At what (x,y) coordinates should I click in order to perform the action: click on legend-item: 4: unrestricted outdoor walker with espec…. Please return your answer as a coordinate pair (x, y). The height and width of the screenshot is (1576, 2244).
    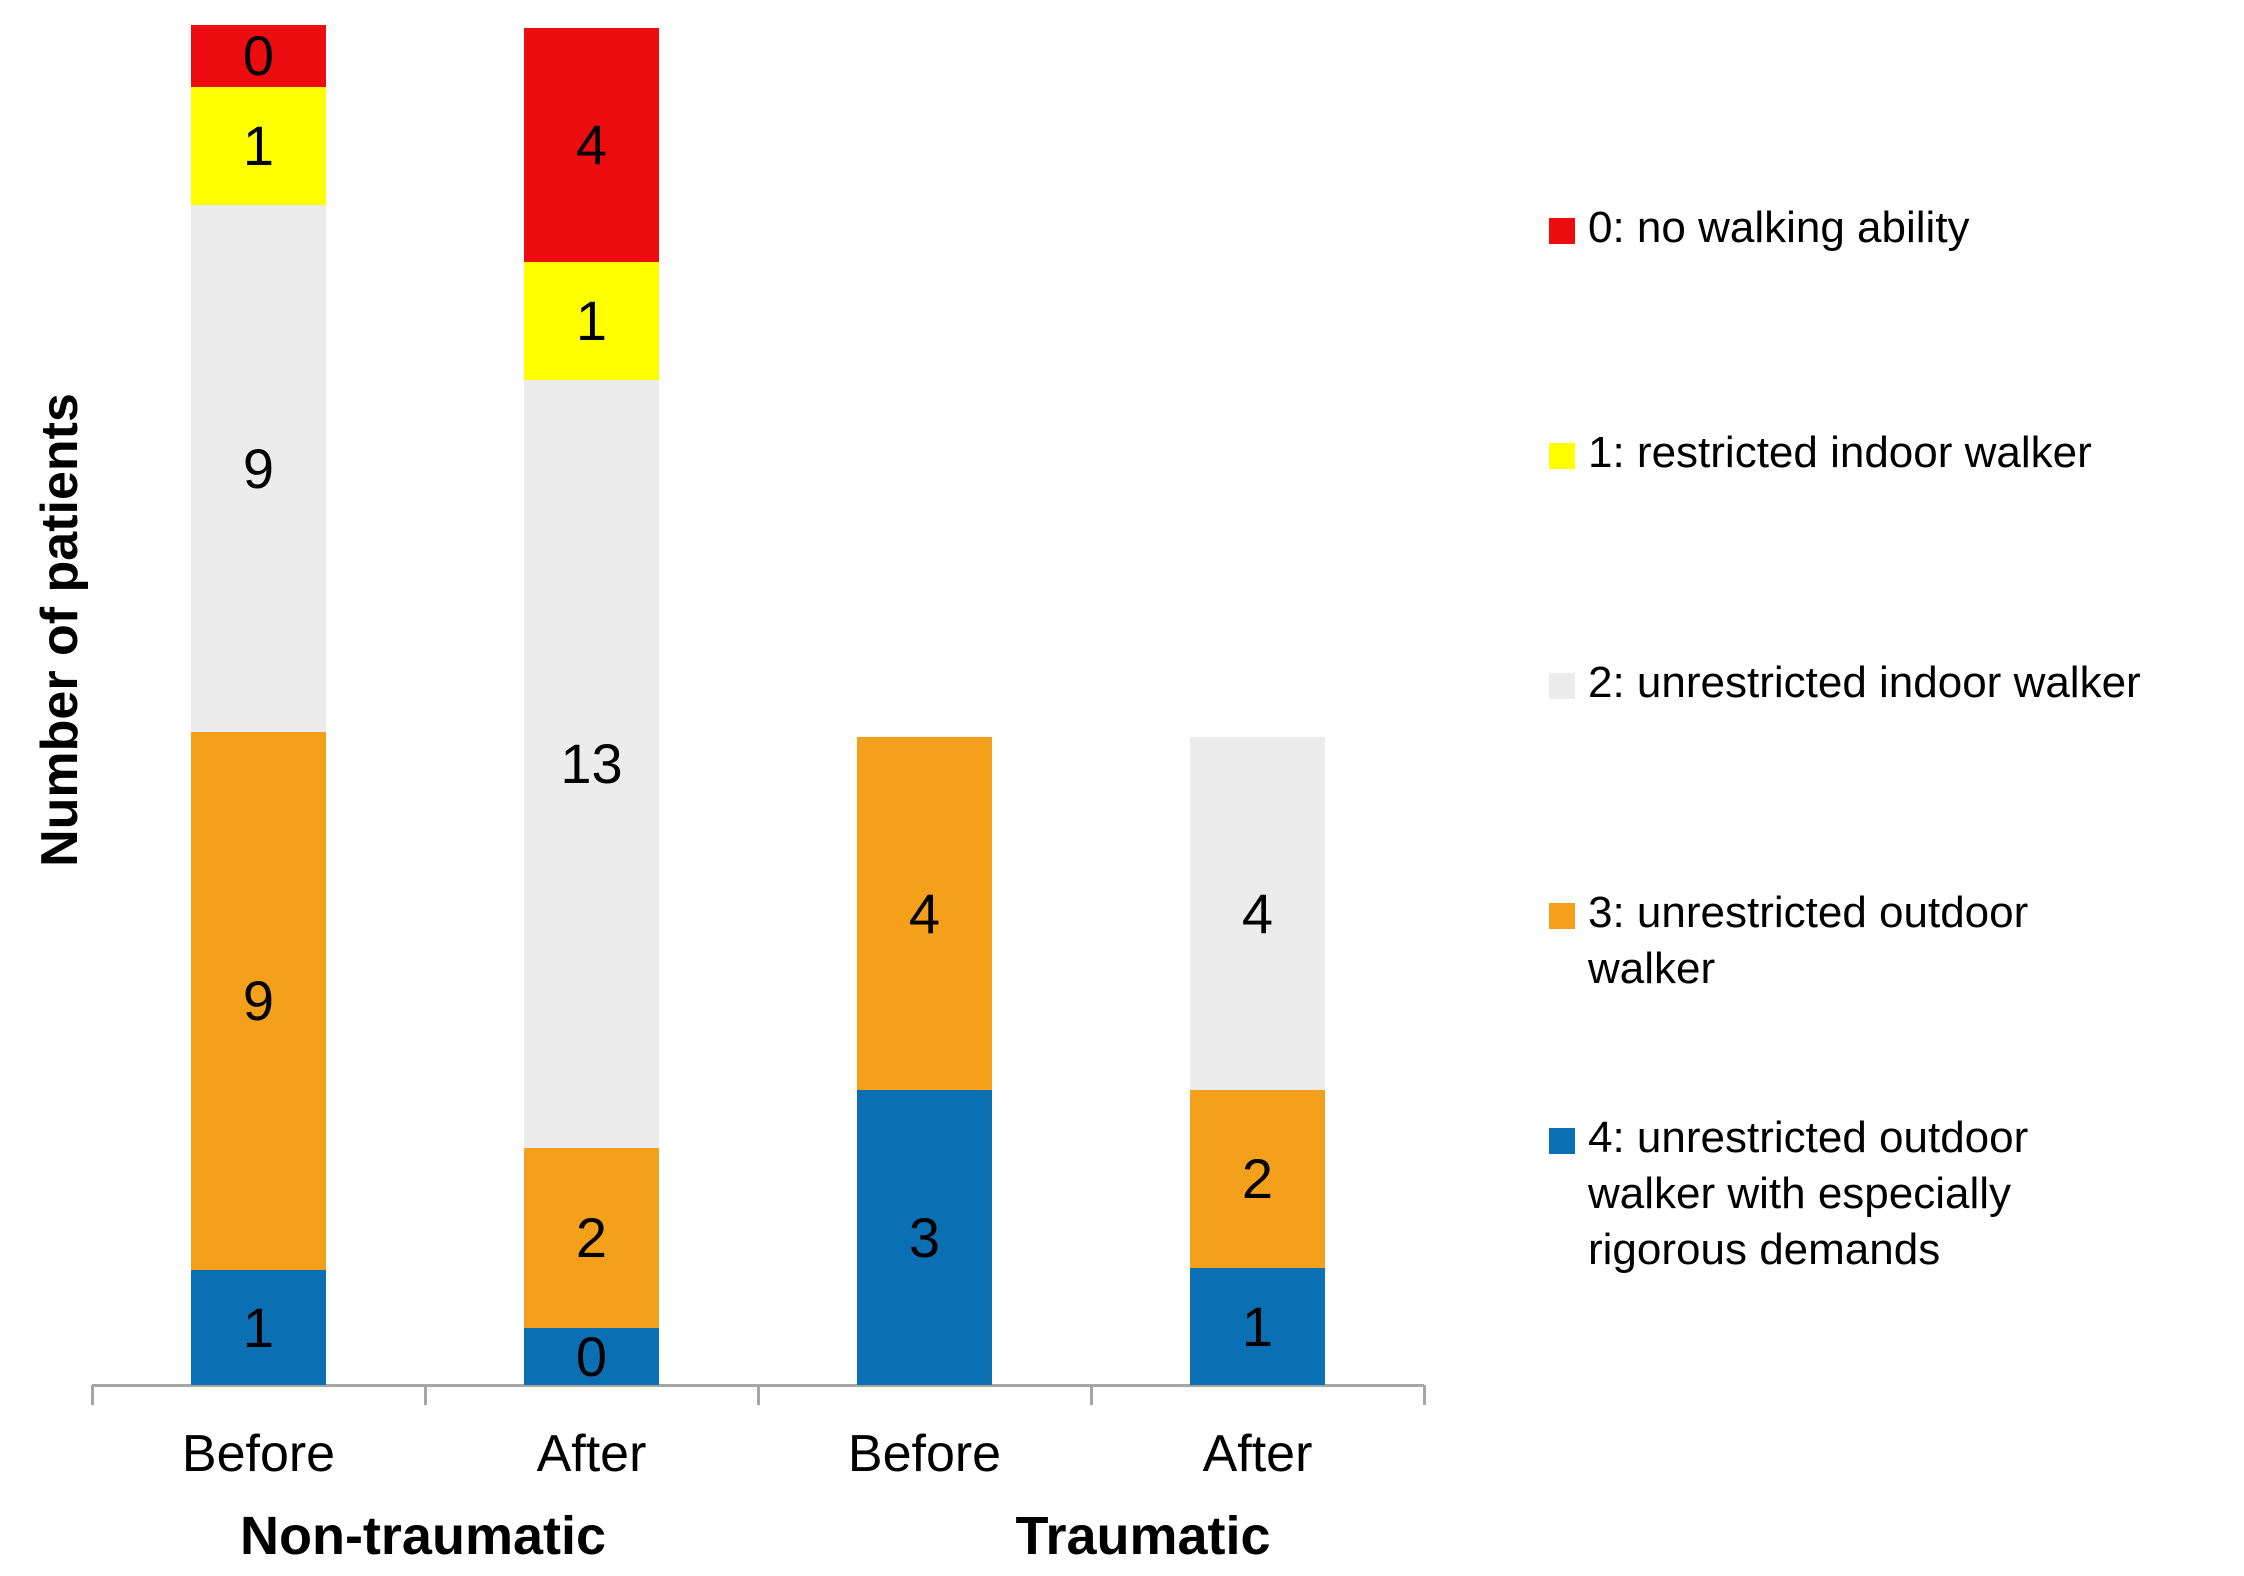
    Looking at the image, I should click on (1788, 1194).